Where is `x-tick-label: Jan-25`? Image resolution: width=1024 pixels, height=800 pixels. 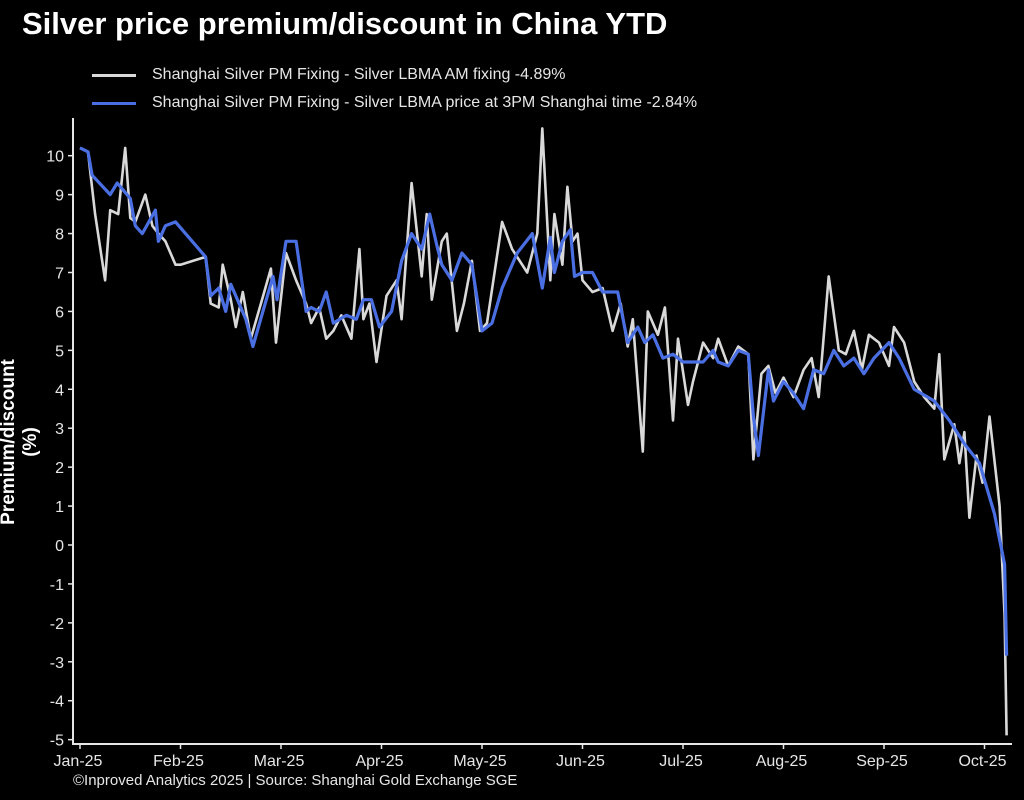 x-tick-label: Jan-25 is located at coordinates (78, 761).